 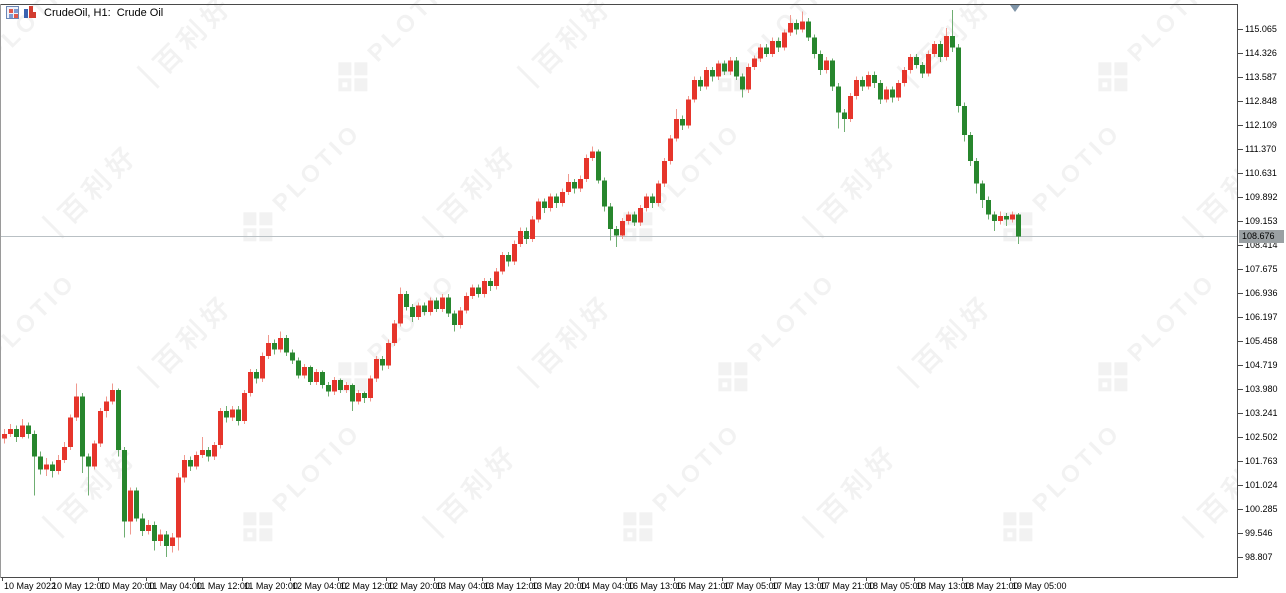 I want to click on price-axis-label: 100.285, so click(x=1261, y=509).